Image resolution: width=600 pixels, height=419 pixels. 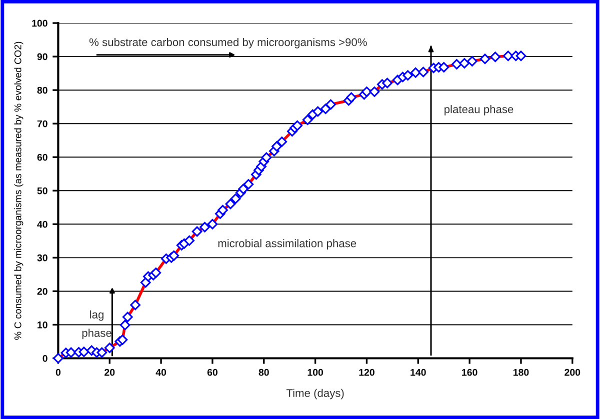 What do you see at coordinates (42, 224) in the screenshot?
I see `y-tick-label: 40` at bounding box center [42, 224].